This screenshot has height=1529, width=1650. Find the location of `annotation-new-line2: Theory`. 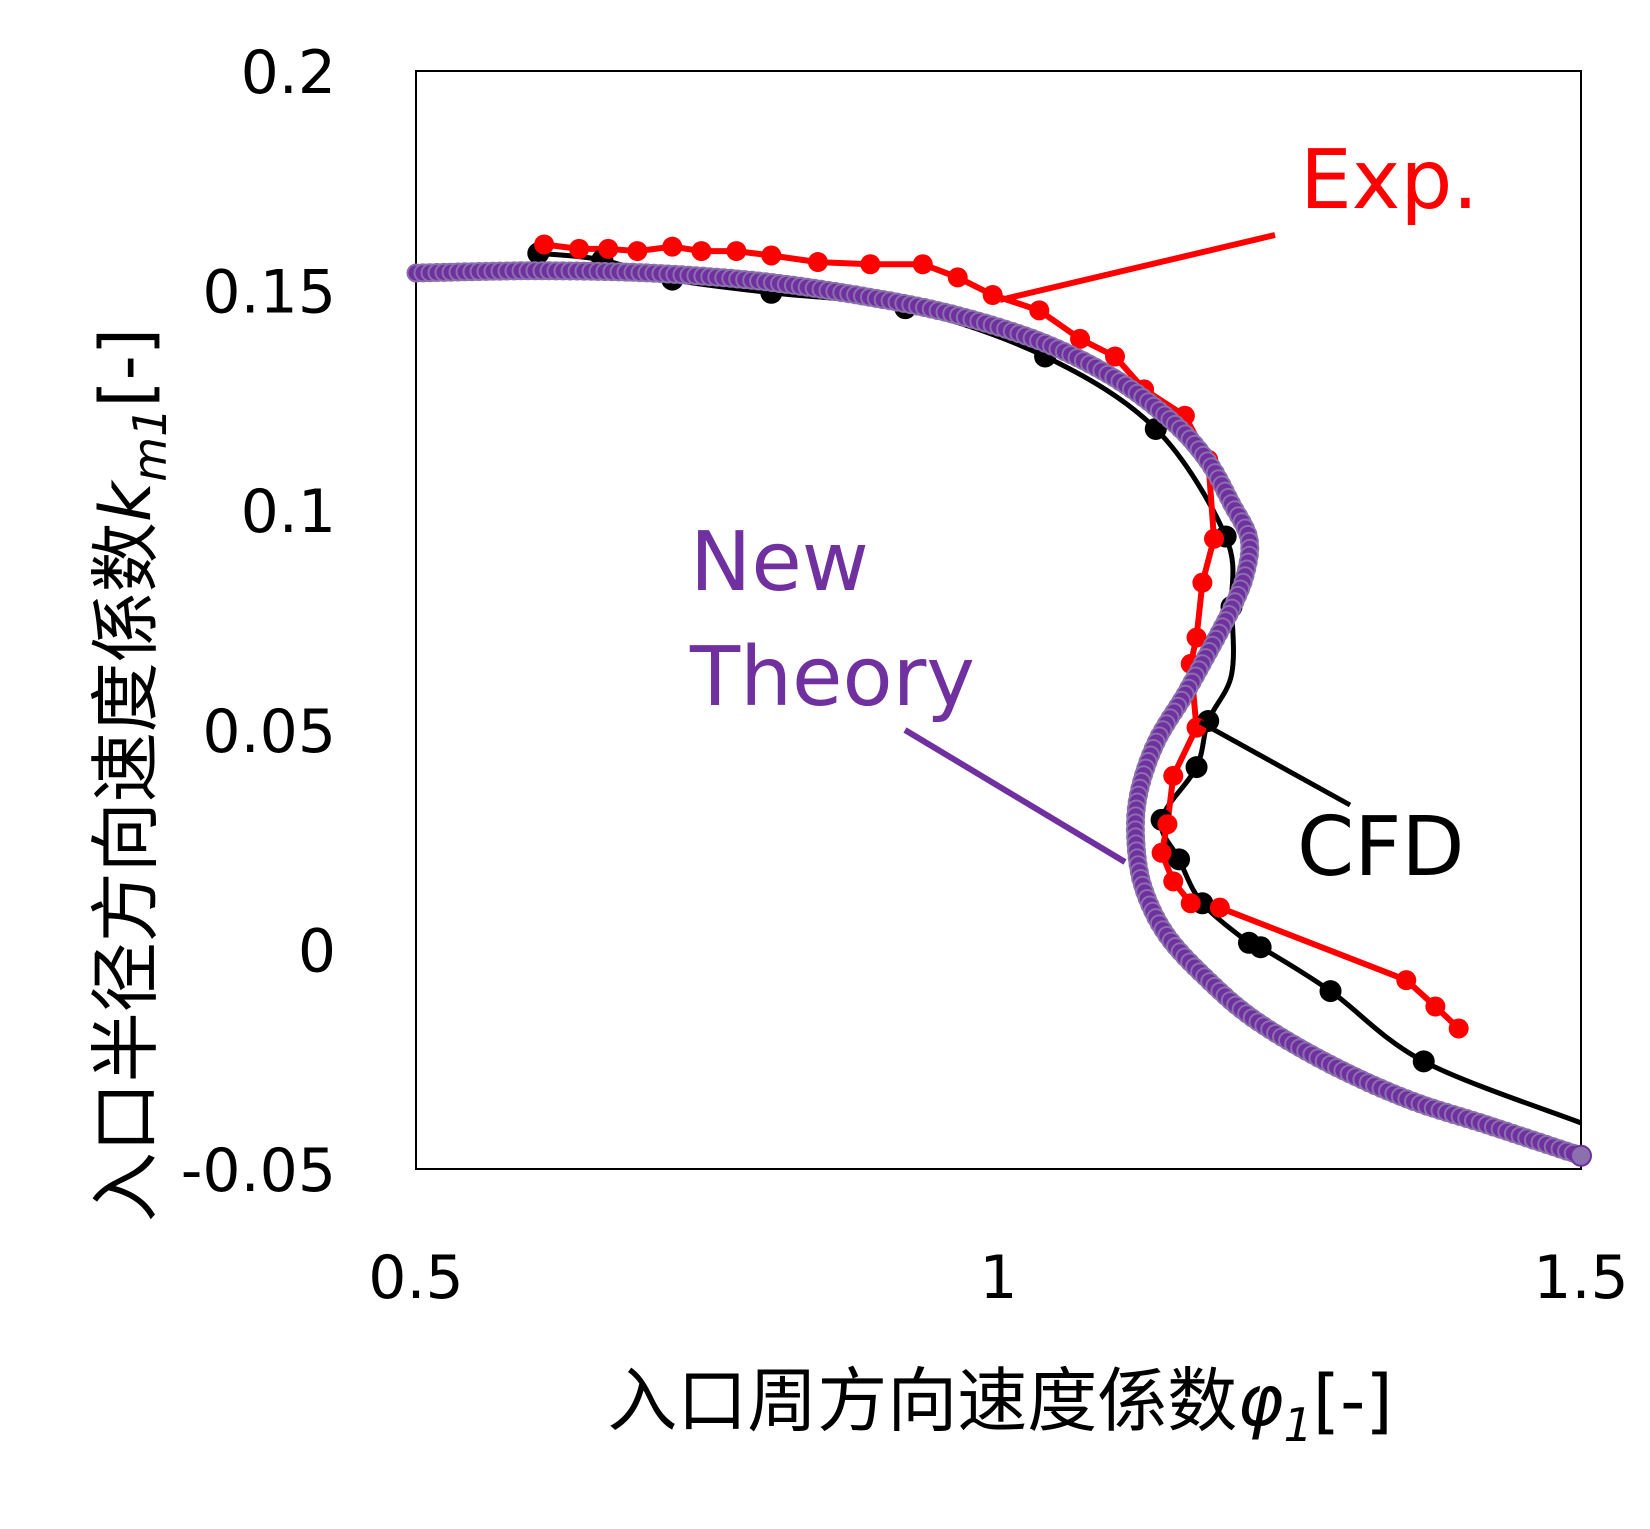

annotation-new-line2: Theory is located at coordinates (832, 677).